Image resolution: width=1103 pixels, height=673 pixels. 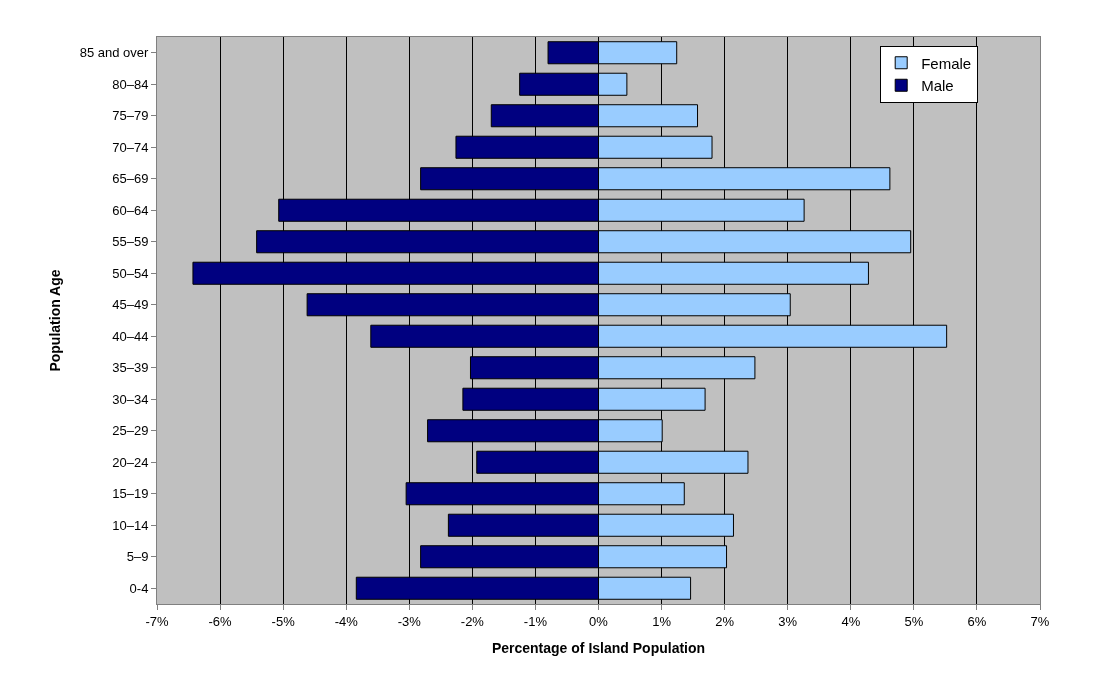 I want to click on y-tick-label: 15–19, so click(x=130, y=494).